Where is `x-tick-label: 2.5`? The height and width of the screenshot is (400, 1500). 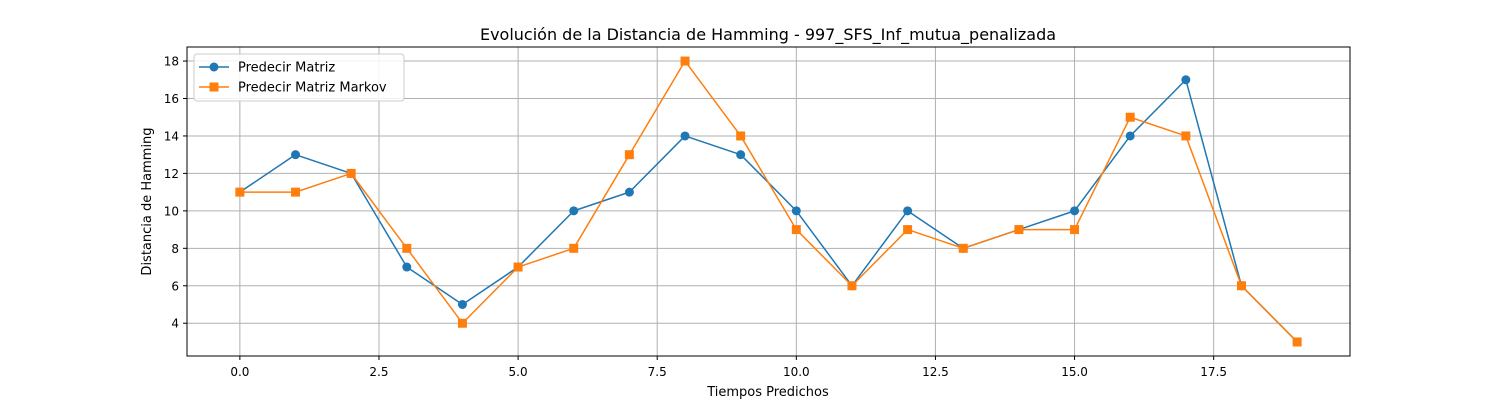 x-tick-label: 2.5 is located at coordinates (378, 372).